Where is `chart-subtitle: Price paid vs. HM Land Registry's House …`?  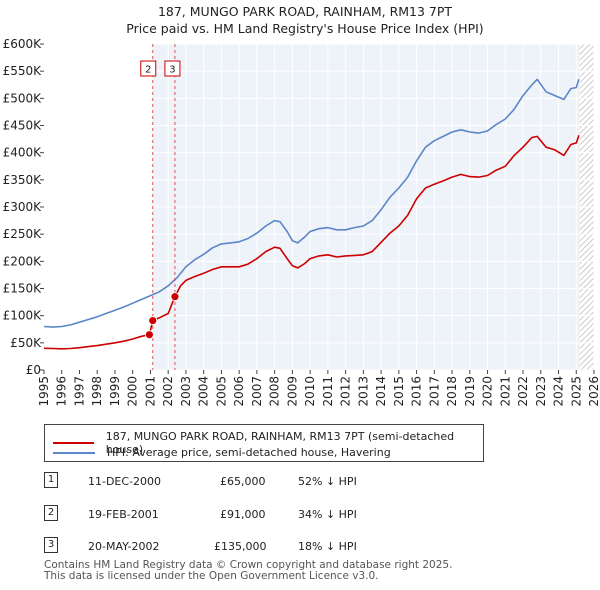 chart-subtitle: Price paid vs. HM Land Registry's House … is located at coordinates (304, 28).